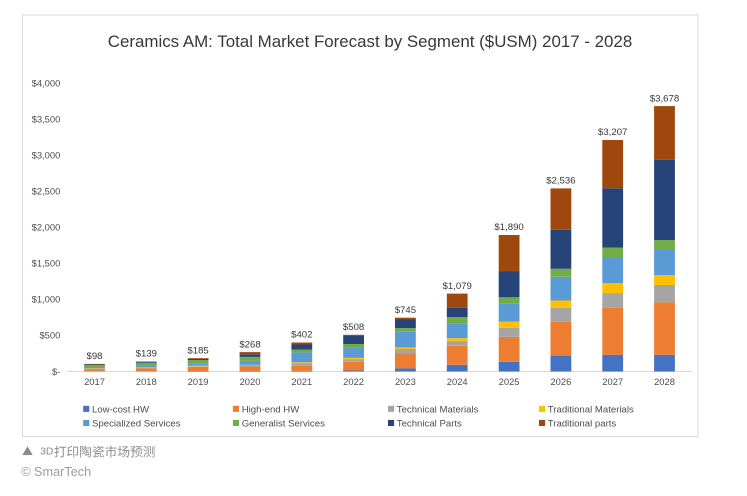 Image resolution: width=747 pixels, height=496 pixels. What do you see at coordinates (46, 263) in the screenshot?
I see `svg-text: $1,500` at bounding box center [46, 263].